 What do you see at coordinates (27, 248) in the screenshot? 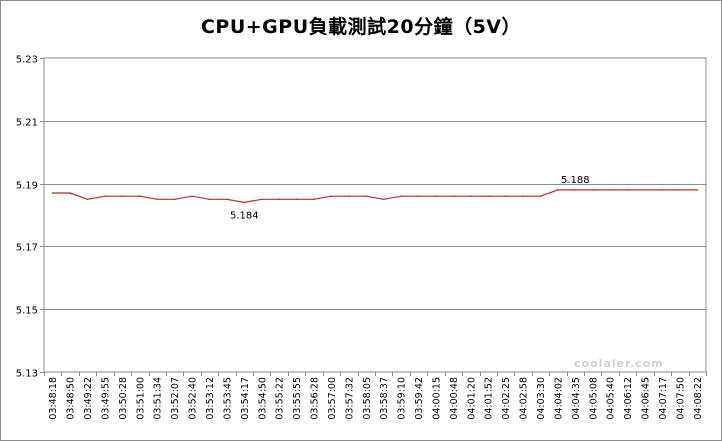
I see `y-tick-label: 5.17` at bounding box center [27, 248].